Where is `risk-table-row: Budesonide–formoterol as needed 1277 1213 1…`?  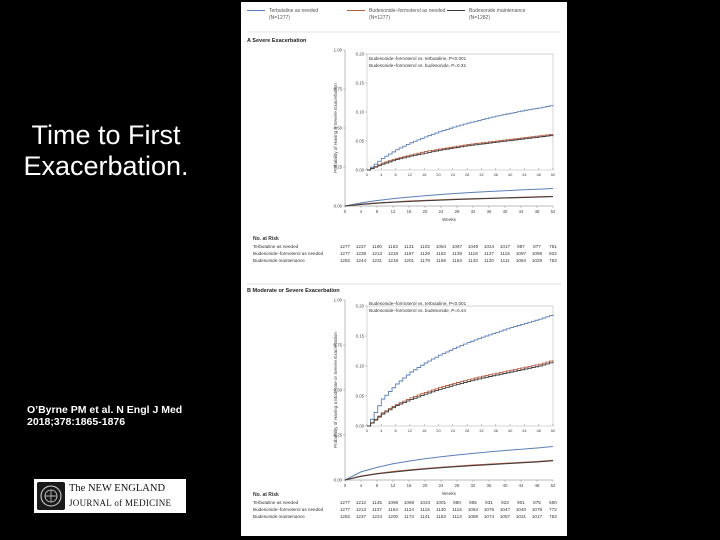 risk-table-row: Budesonide–formoterol as needed 1277 1213 1… is located at coordinates (409, 510).